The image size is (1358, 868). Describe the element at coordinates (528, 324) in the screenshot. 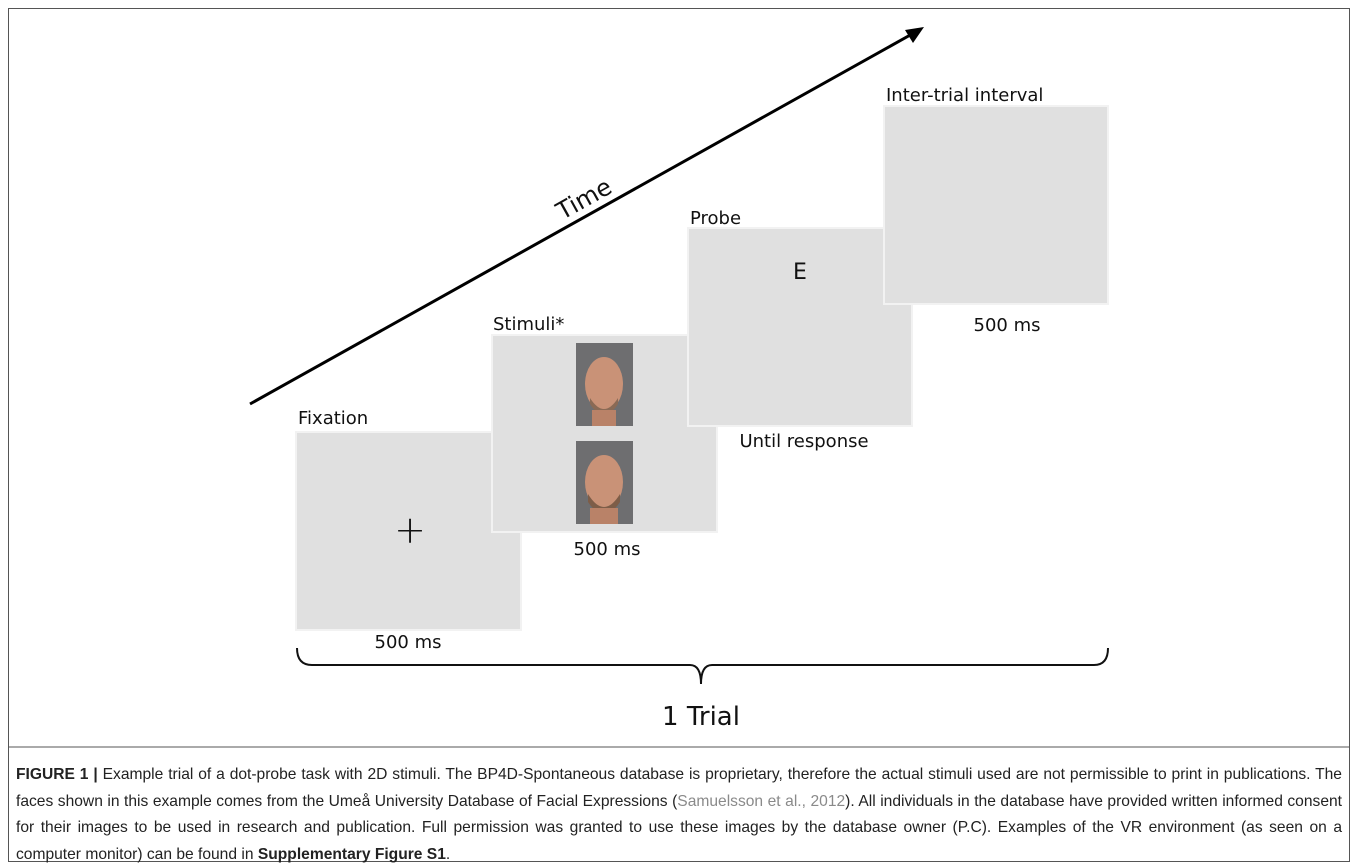

I see `panel-label: Stimuli*` at that location.